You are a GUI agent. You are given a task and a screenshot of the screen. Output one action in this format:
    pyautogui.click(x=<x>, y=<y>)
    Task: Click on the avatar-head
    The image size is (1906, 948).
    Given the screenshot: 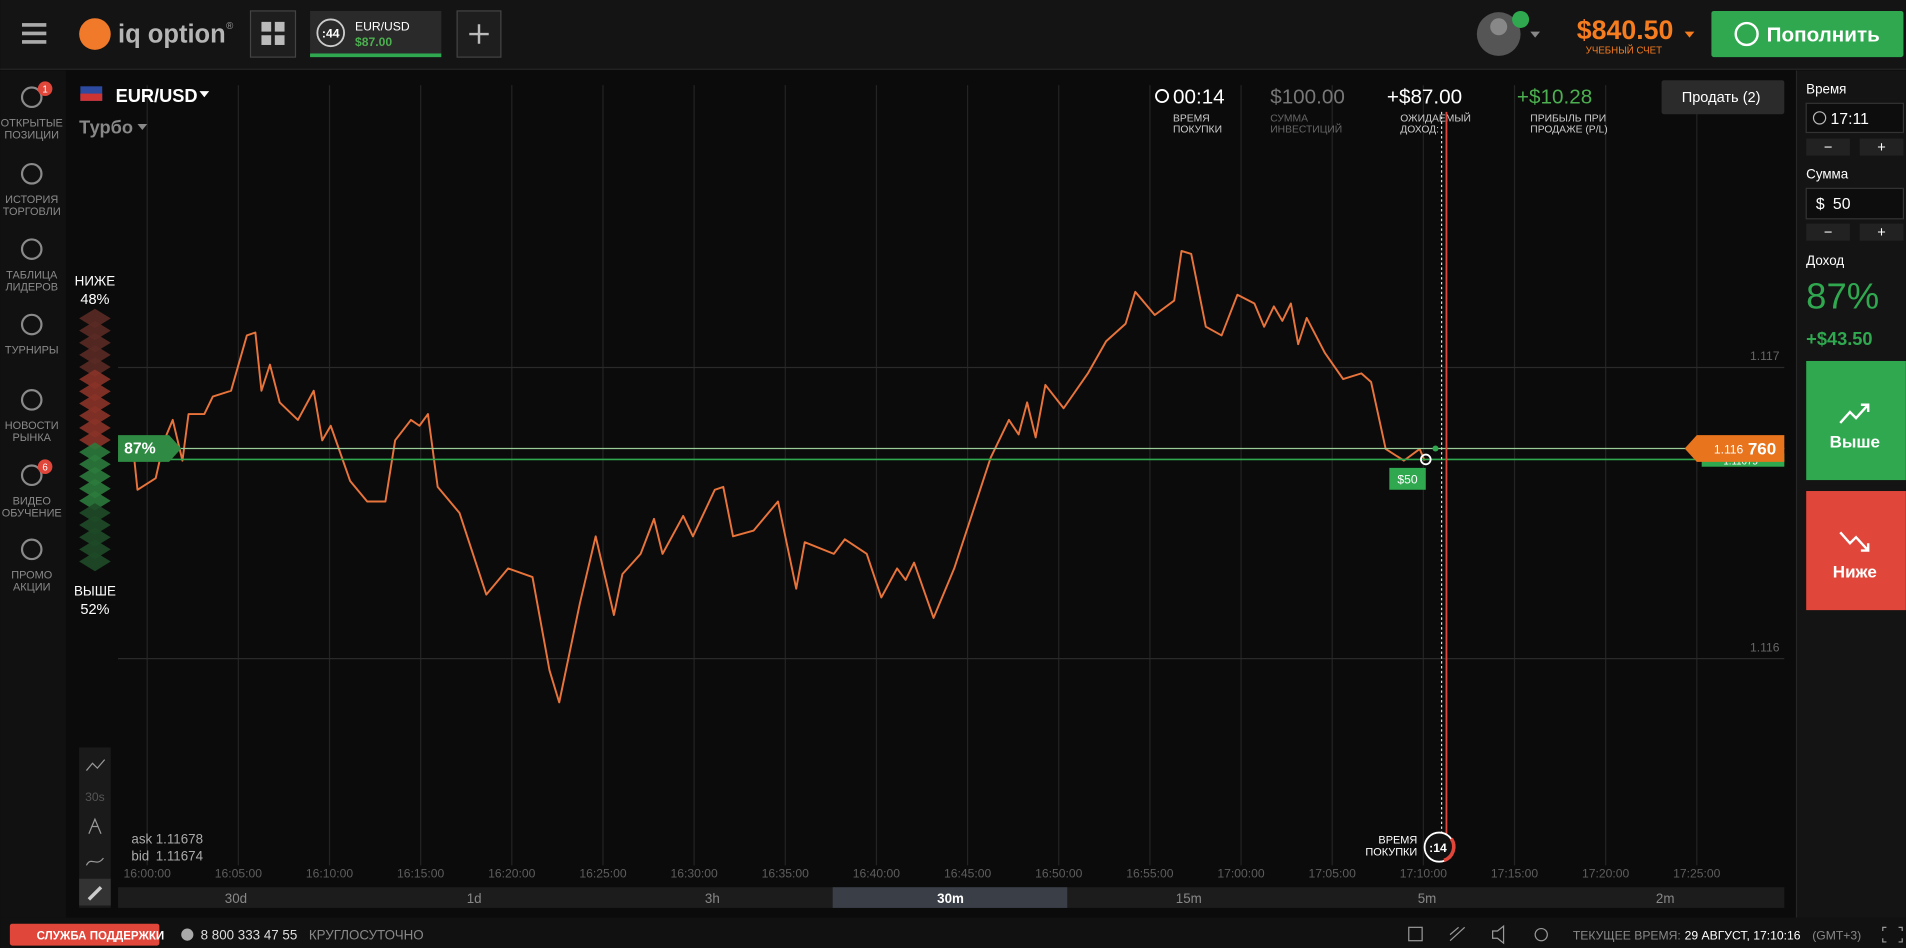 What is the action you would take?
    pyautogui.click(x=1499, y=27)
    